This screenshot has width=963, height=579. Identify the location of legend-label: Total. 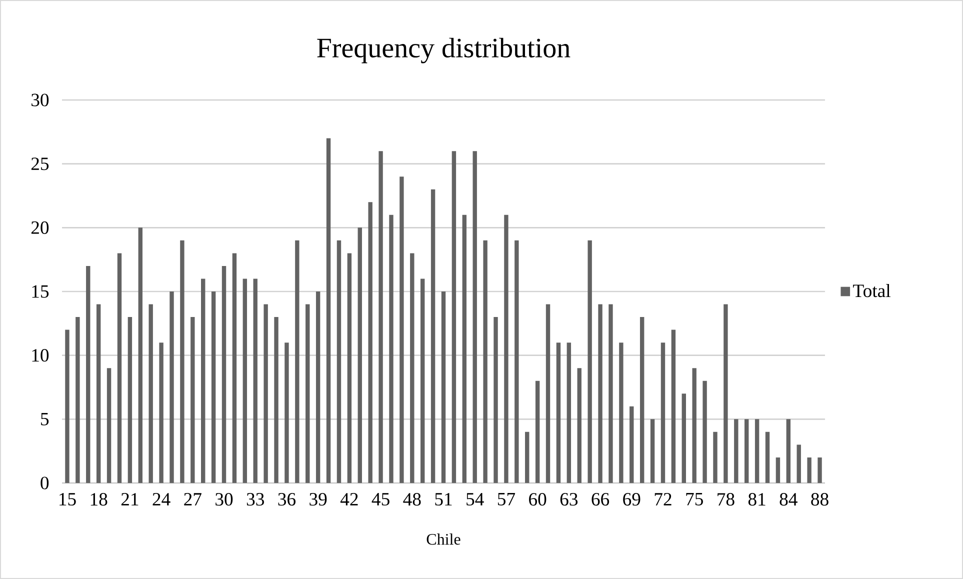
(871, 291).